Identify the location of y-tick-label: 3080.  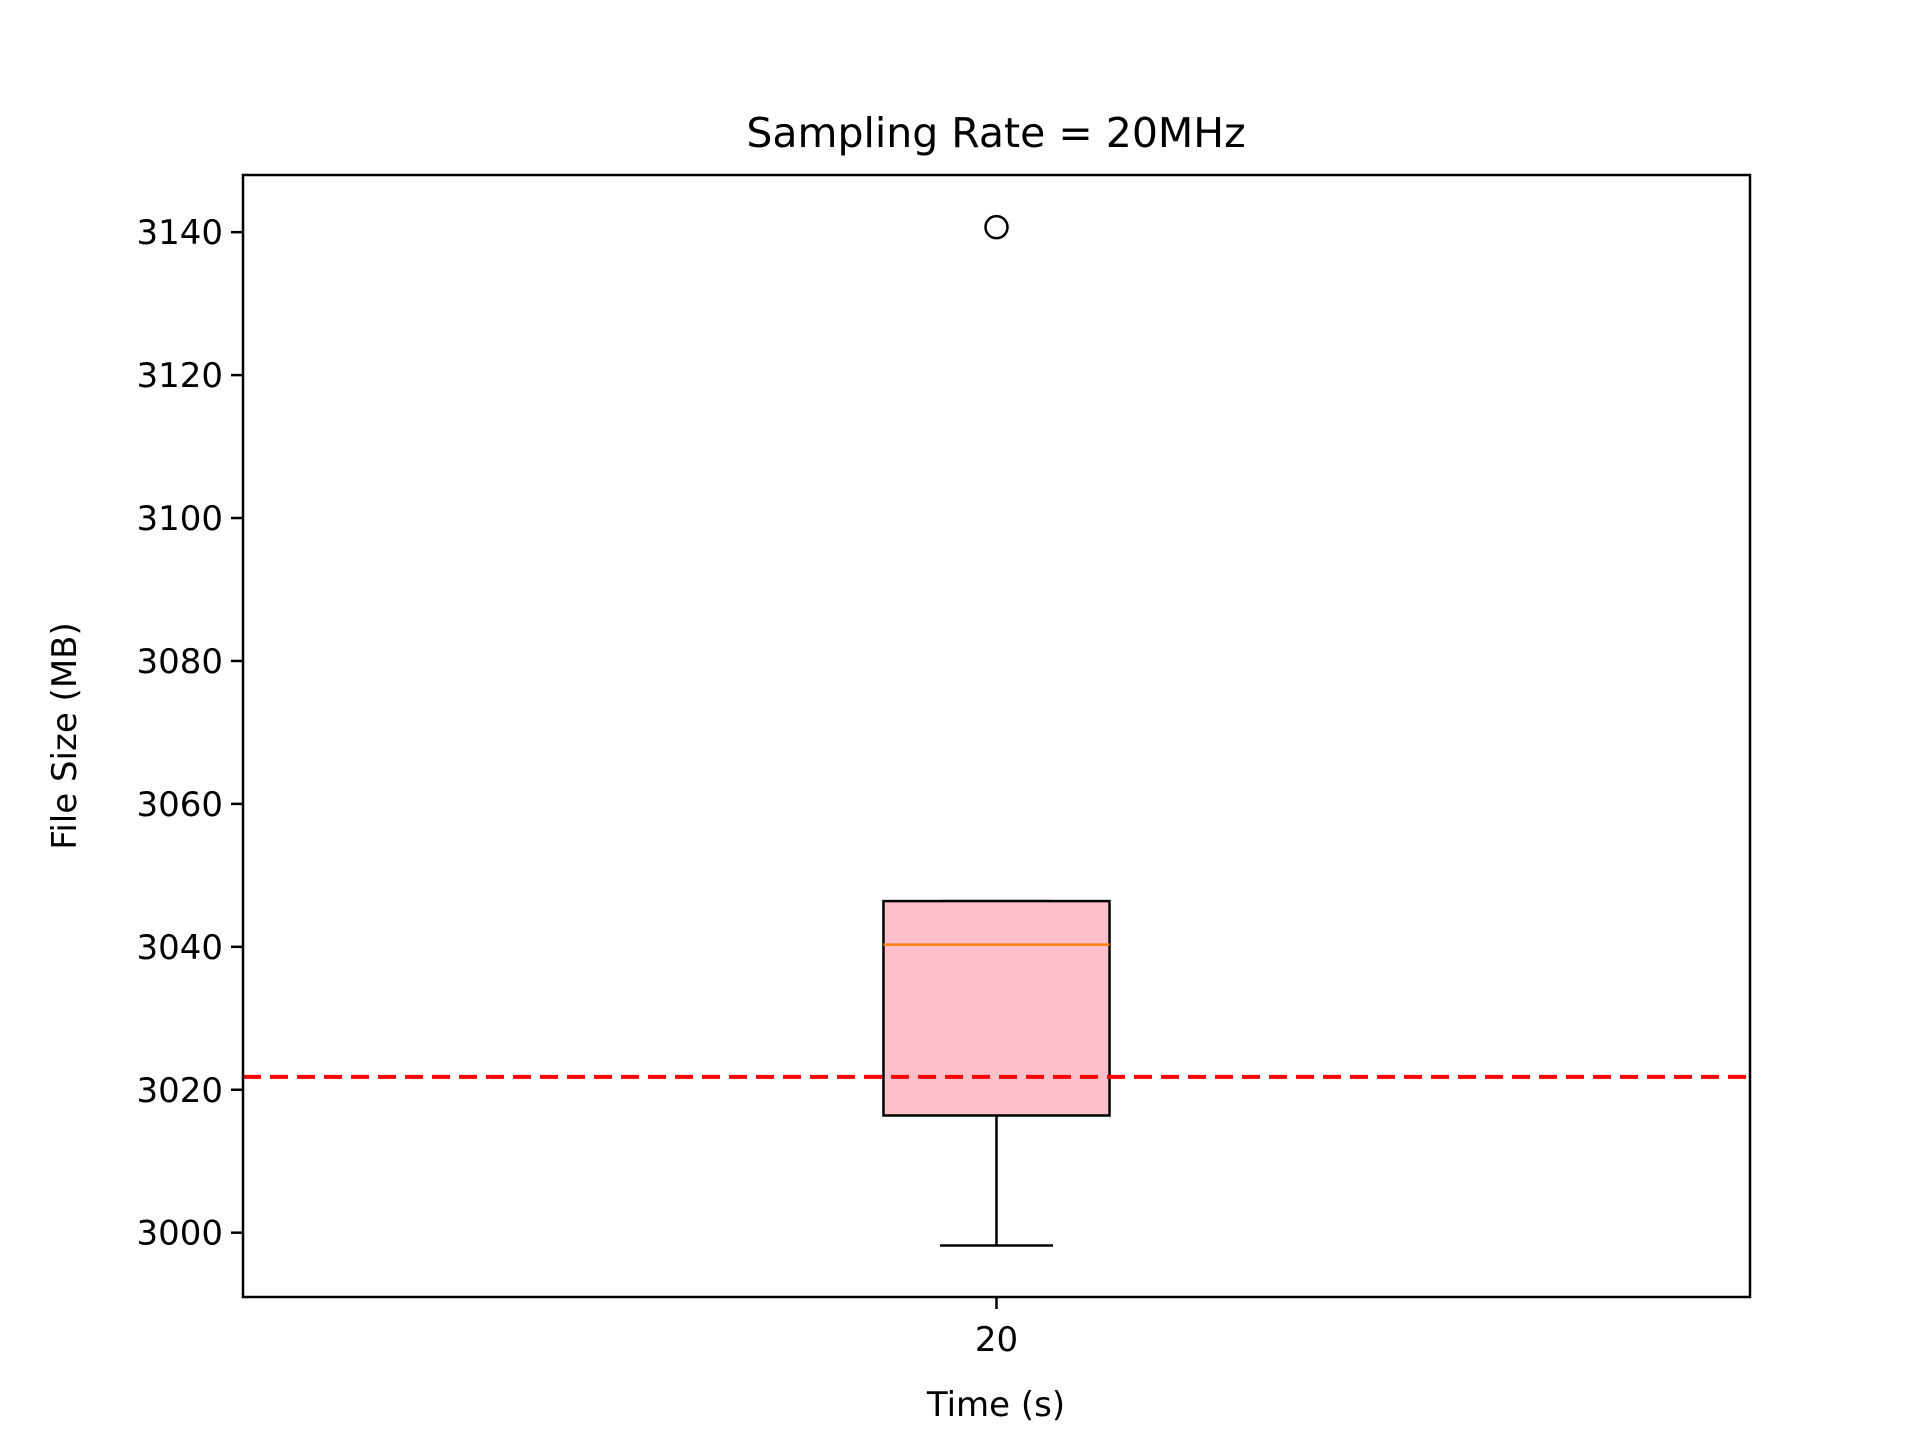
(179, 662).